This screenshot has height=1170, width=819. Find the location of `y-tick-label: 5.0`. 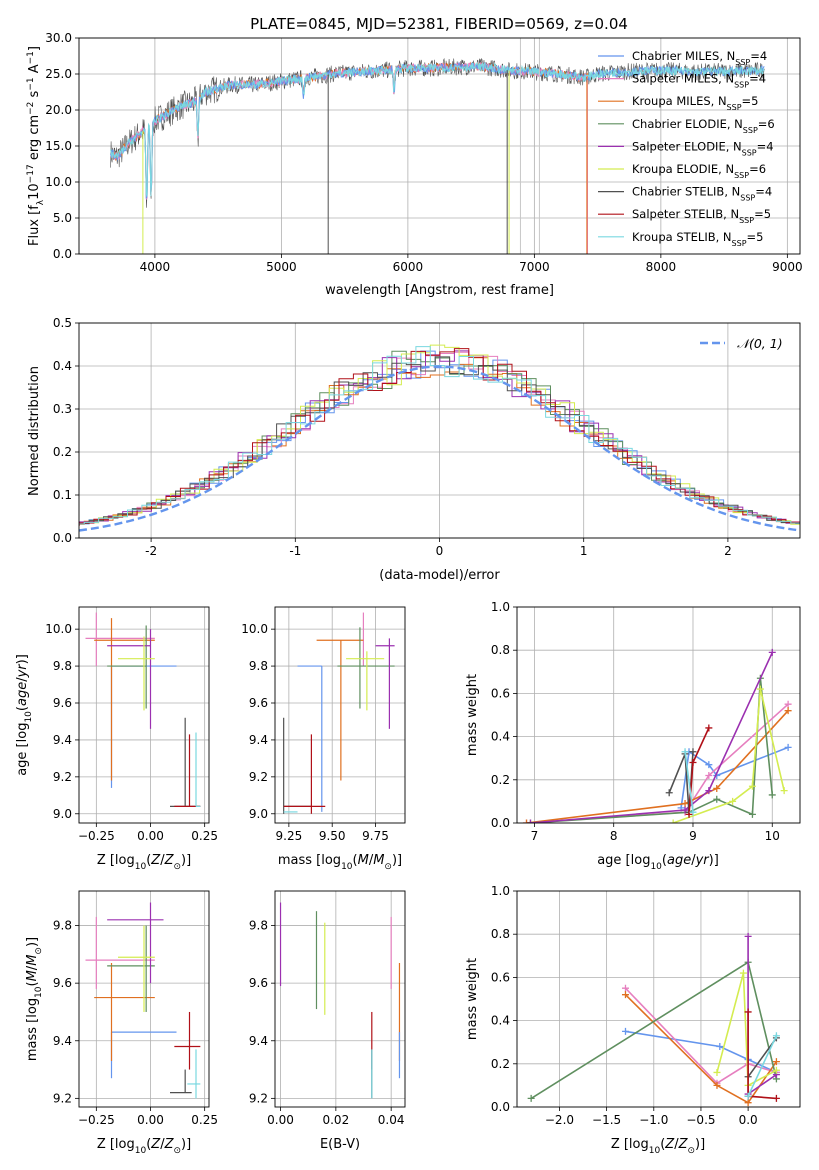

y-tick-label: 5.0 is located at coordinates (62, 218).